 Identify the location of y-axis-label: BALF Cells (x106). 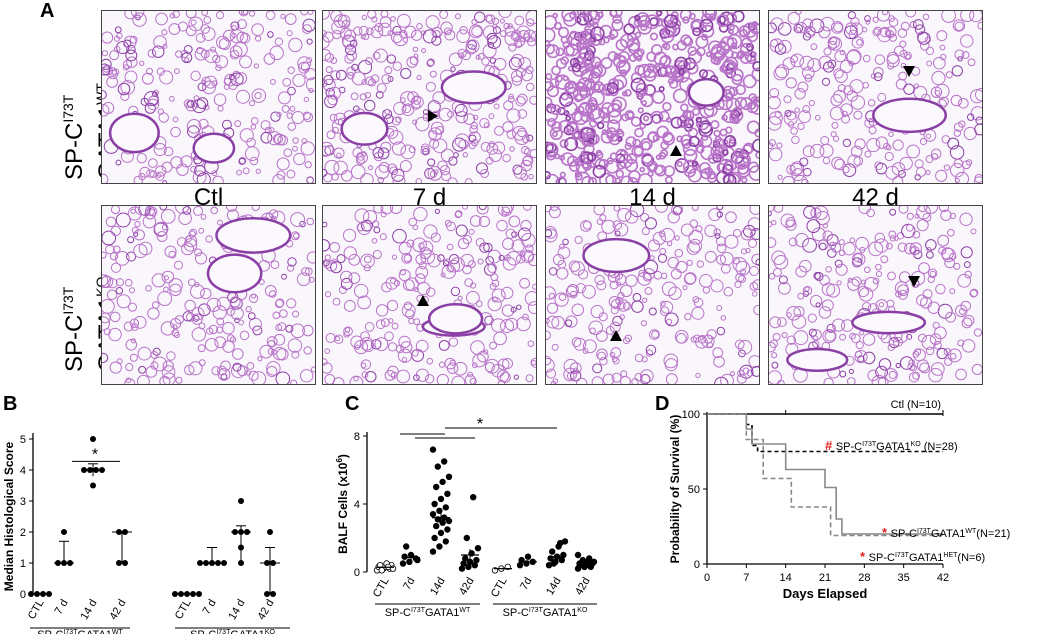
(342, 504).